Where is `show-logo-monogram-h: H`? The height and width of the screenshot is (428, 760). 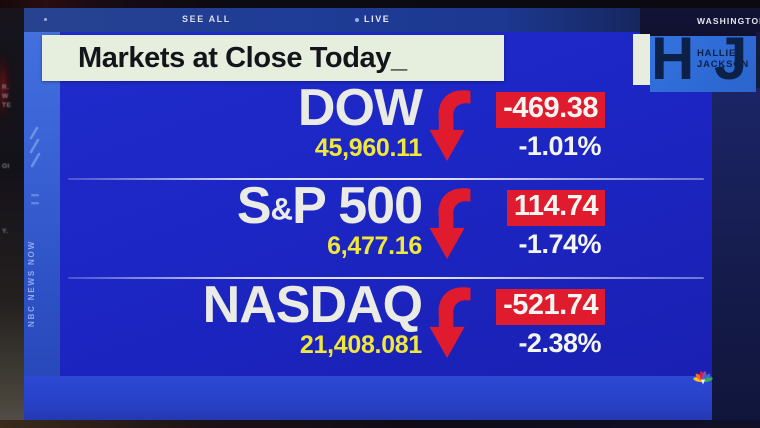 show-logo-monogram-h: H is located at coordinates (673, 64).